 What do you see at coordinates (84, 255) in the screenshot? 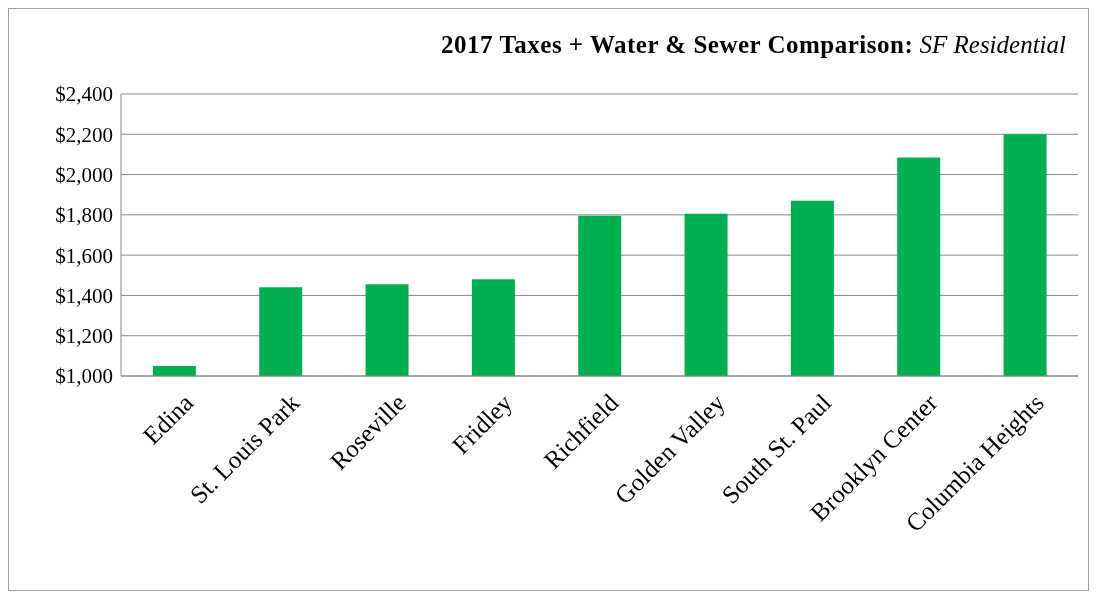
I see `y-tick-label: $1,600` at bounding box center [84, 255].